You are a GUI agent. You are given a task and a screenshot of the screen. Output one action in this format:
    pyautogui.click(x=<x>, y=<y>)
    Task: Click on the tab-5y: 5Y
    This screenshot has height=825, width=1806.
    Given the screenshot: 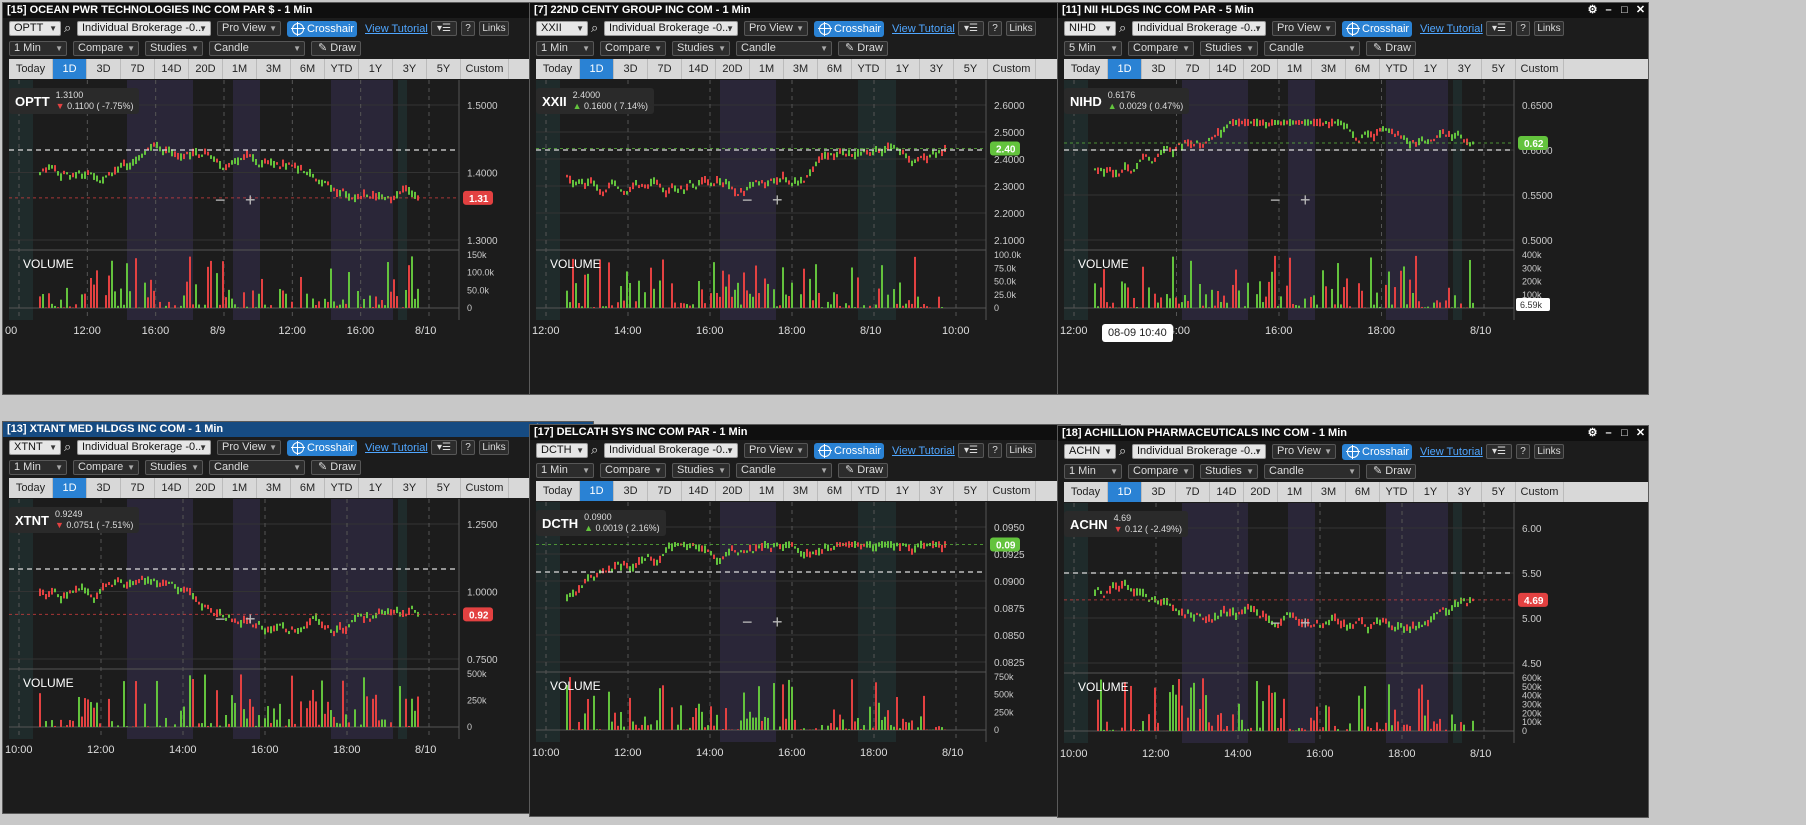 What is the action you would take?
    pyautogui.click(x=444, y=488)
    